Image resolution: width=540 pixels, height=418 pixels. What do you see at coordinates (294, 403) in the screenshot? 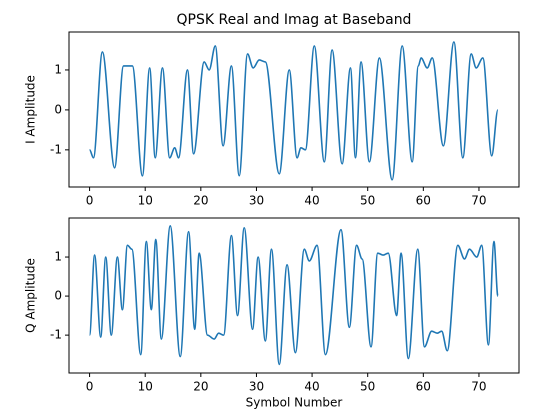
I see `x-axis-label: Symbol Number` at bounding box center [294, 403].